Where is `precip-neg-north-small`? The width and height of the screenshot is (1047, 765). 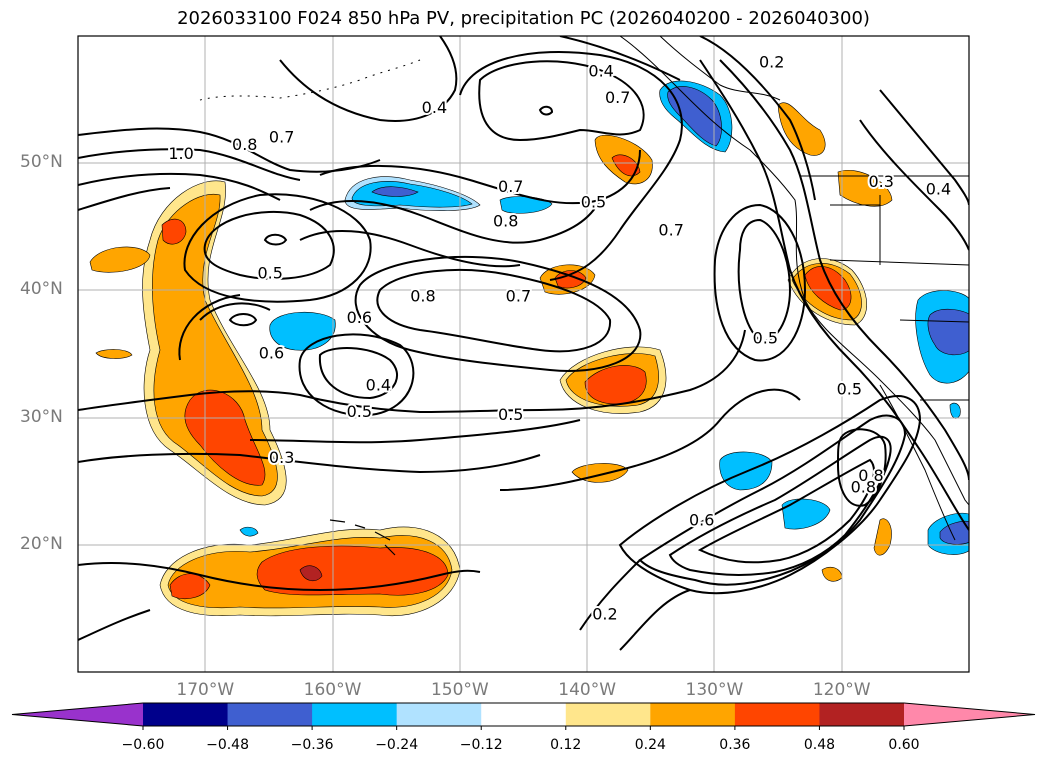 precip-neg-north-small is located at coordinates (526, 205).